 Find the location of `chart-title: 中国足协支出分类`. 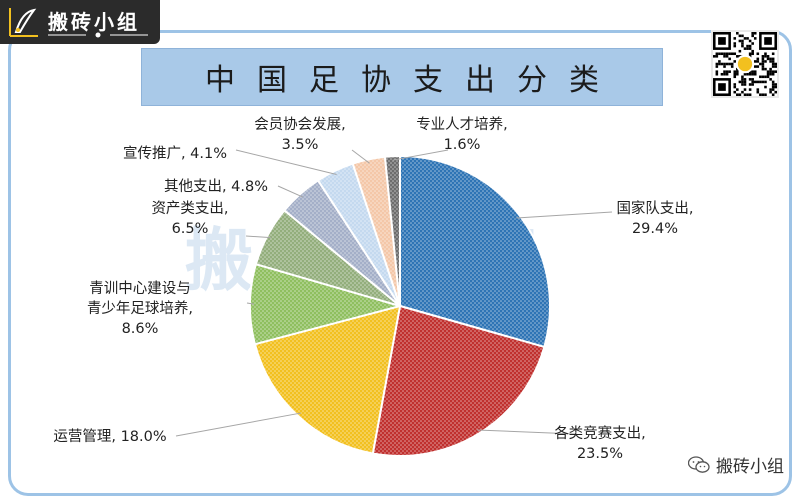

chart-title: 中国足协支出分类 is located at coordinates (413, 80).